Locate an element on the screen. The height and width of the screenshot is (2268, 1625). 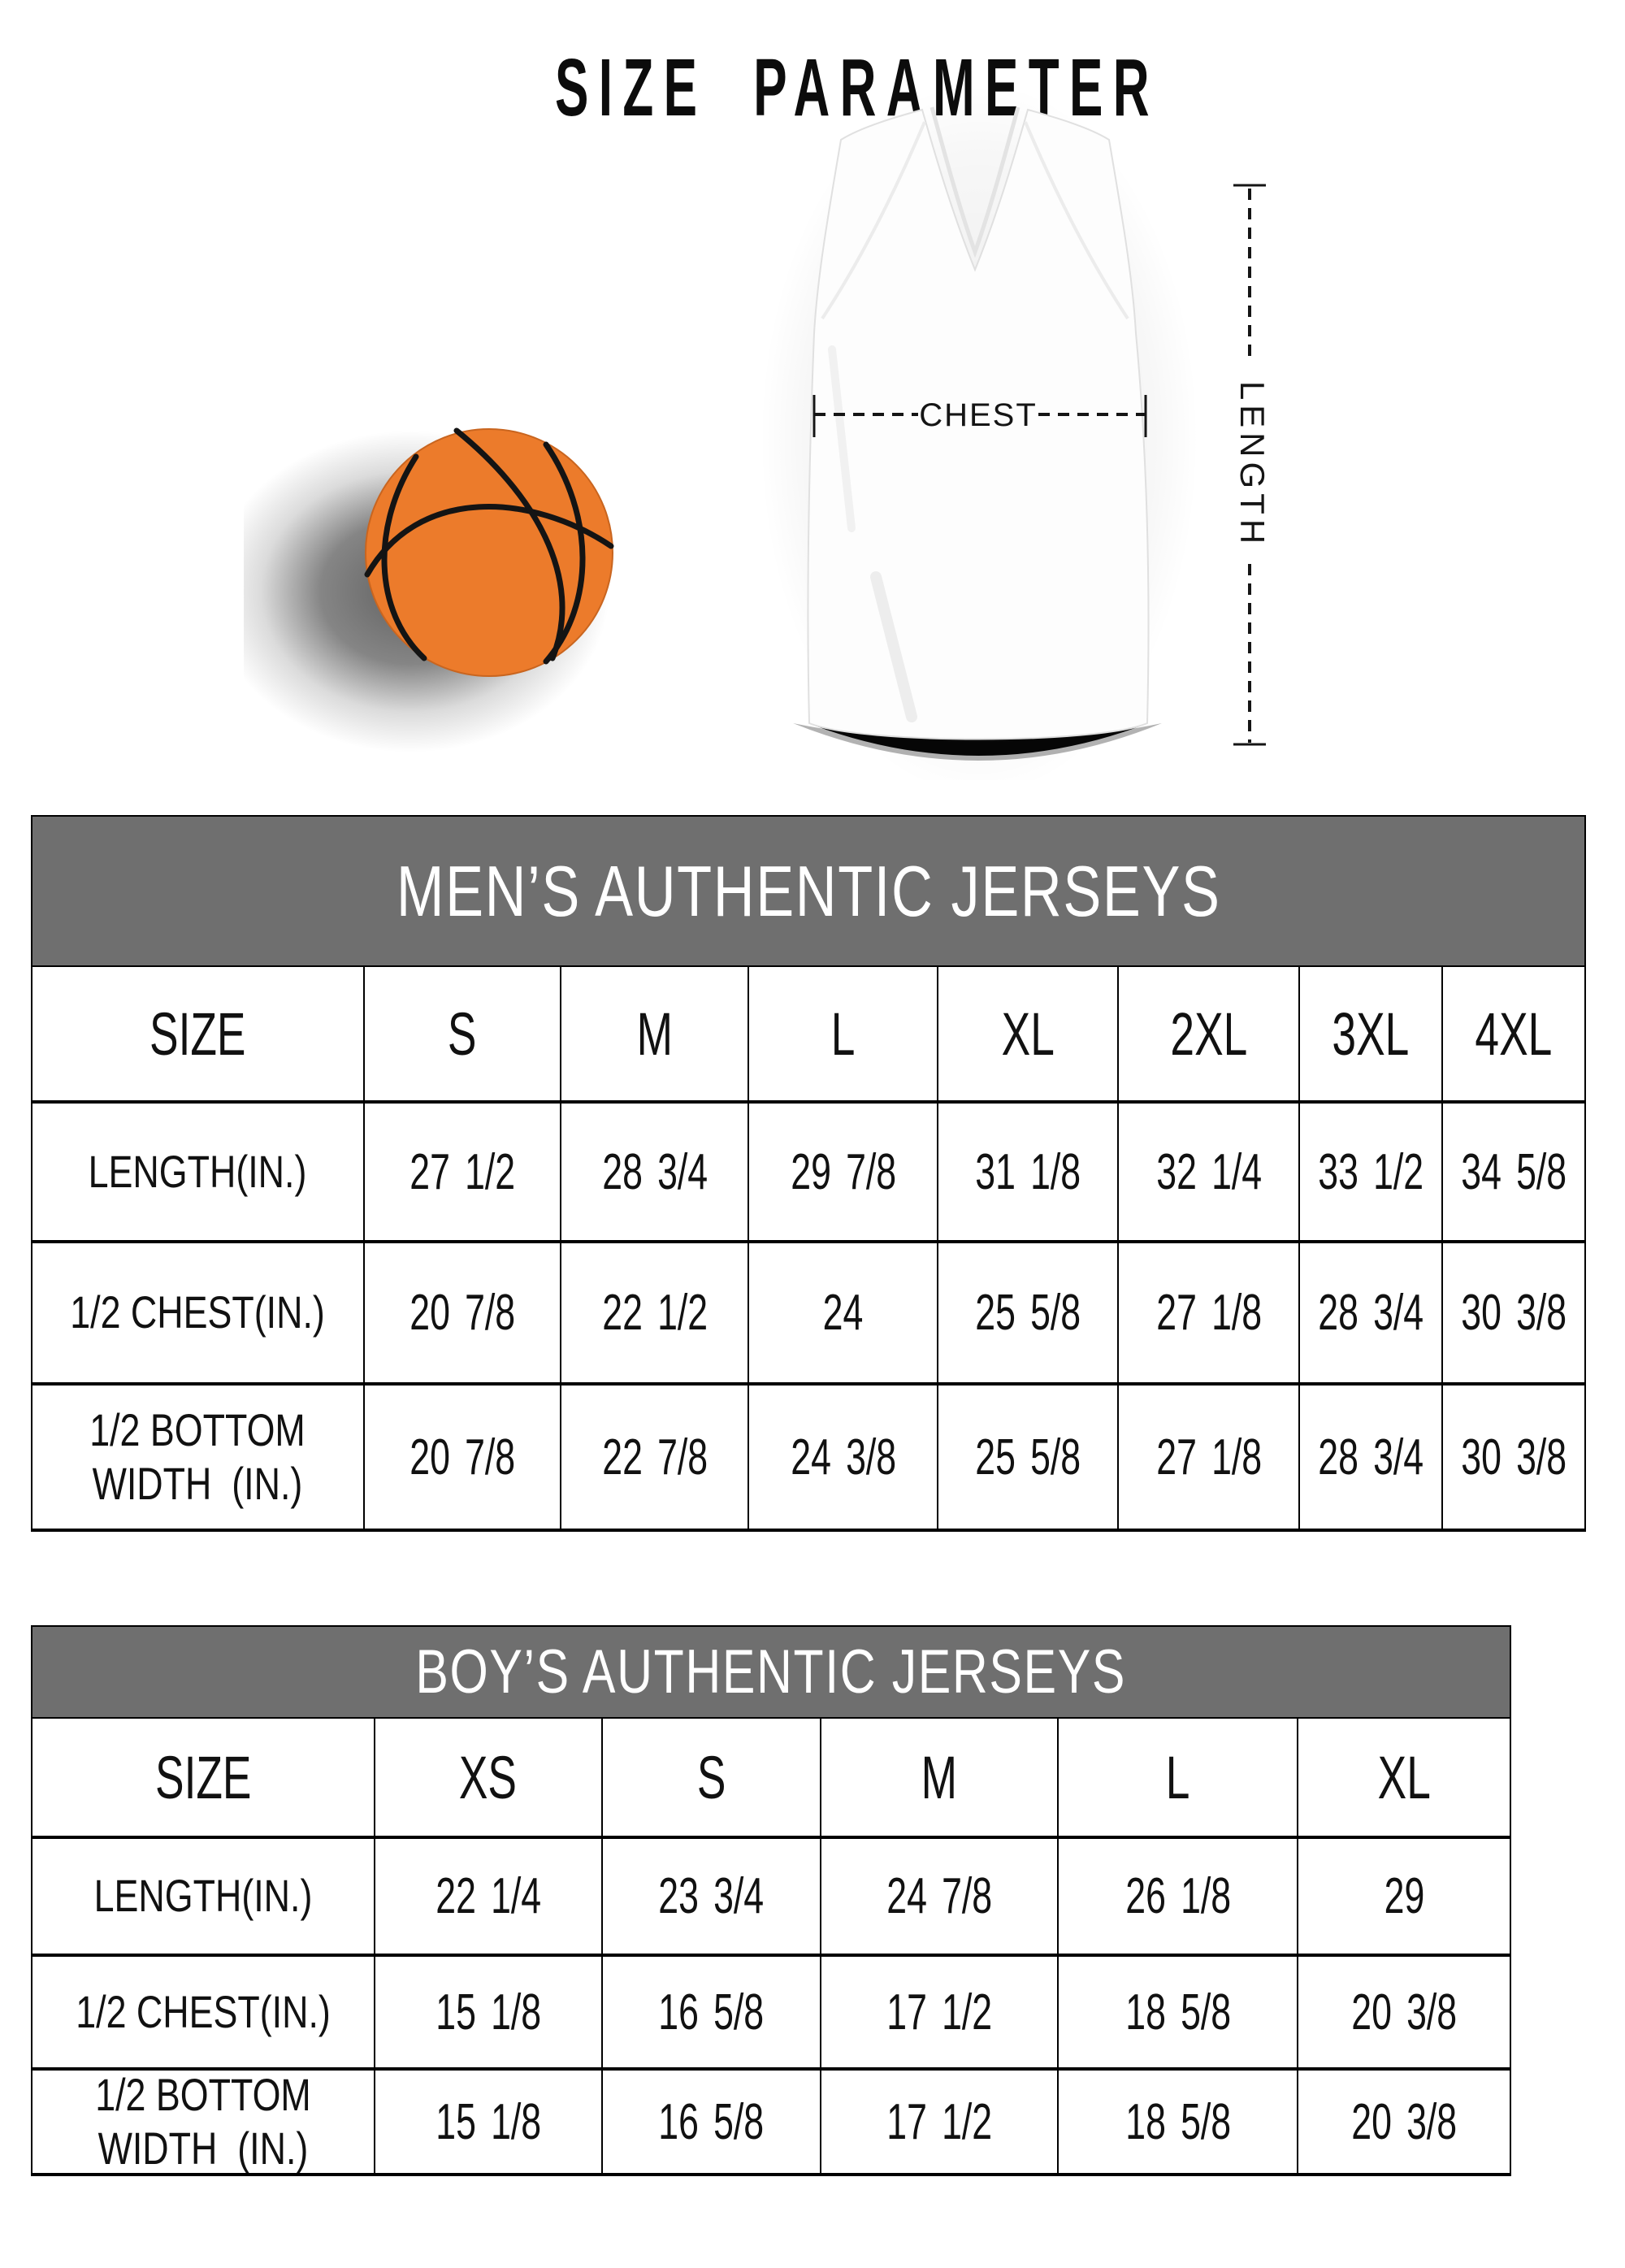
jersey-raglan-seam-right is located at coordinates (1076, 220).